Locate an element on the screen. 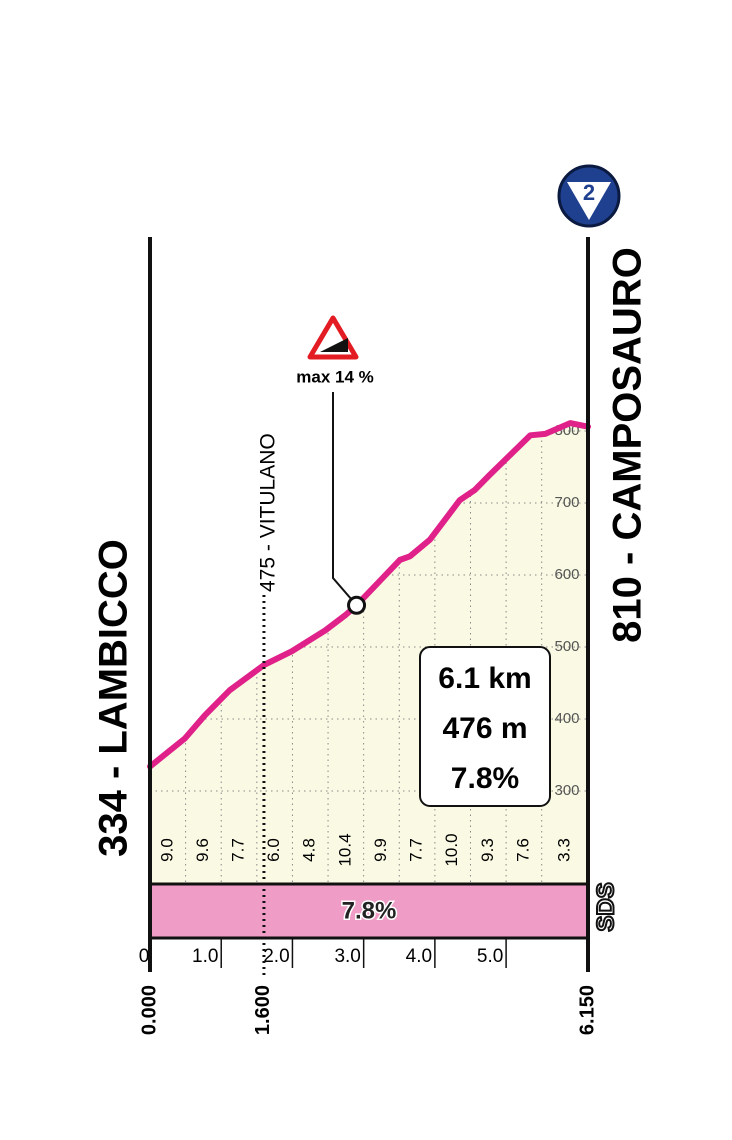 The image size is (732, 1140). start-label: 334 - LAMBICCO is located at coordinates (114, 698).